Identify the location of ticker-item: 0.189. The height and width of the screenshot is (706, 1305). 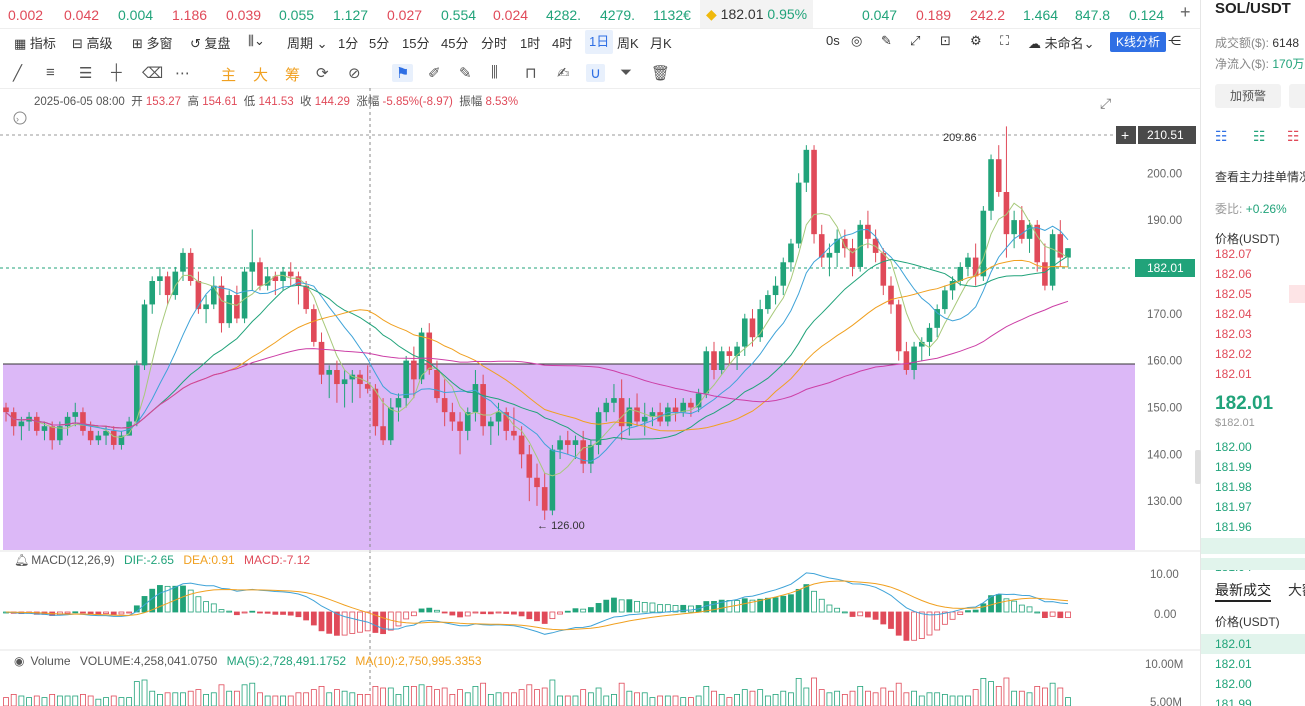
(934, 15).